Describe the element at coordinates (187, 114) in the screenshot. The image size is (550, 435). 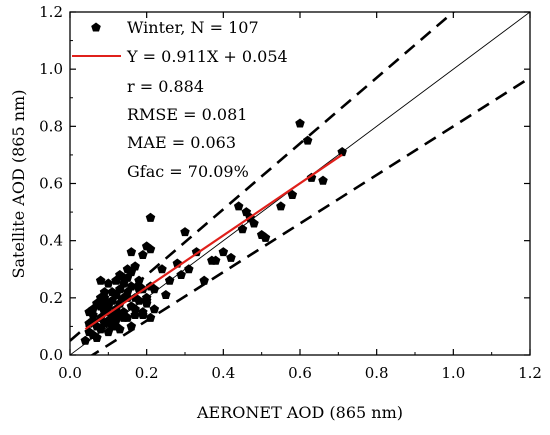
I see `stat-rmse: RMSE = 0.081` at that location.